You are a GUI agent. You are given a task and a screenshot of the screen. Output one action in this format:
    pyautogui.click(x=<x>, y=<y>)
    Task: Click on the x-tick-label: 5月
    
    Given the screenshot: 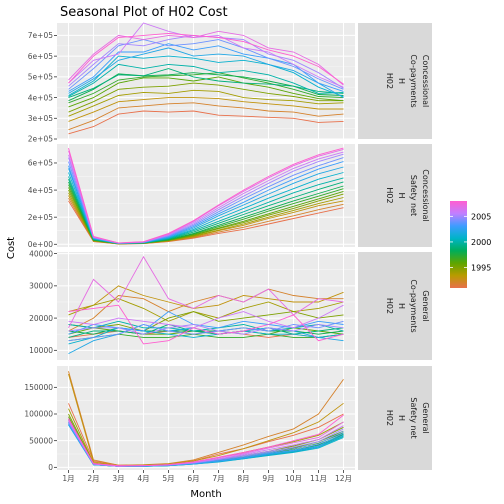 What is the action you would take?
    pyautogui.click(x=168, y=478)
    